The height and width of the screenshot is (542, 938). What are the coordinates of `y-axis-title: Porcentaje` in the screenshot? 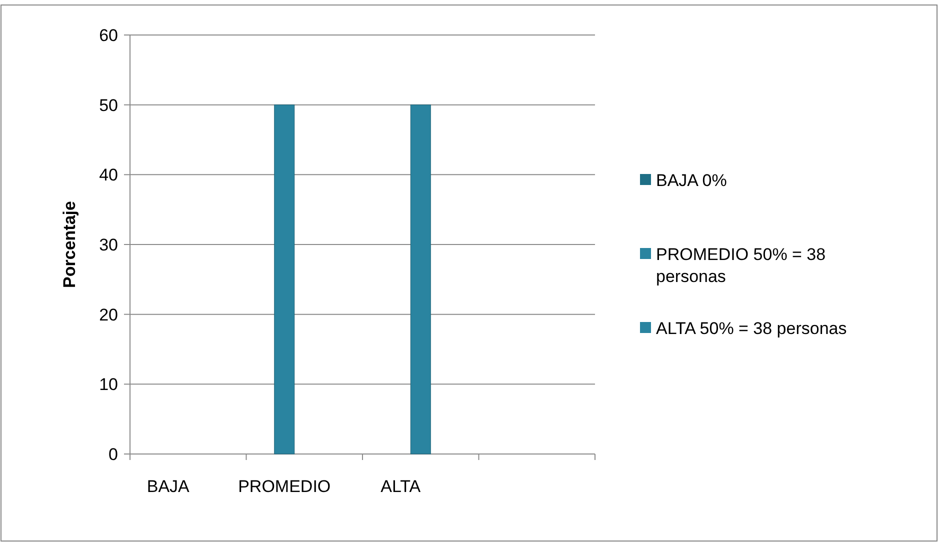 It's located at (69, 244).